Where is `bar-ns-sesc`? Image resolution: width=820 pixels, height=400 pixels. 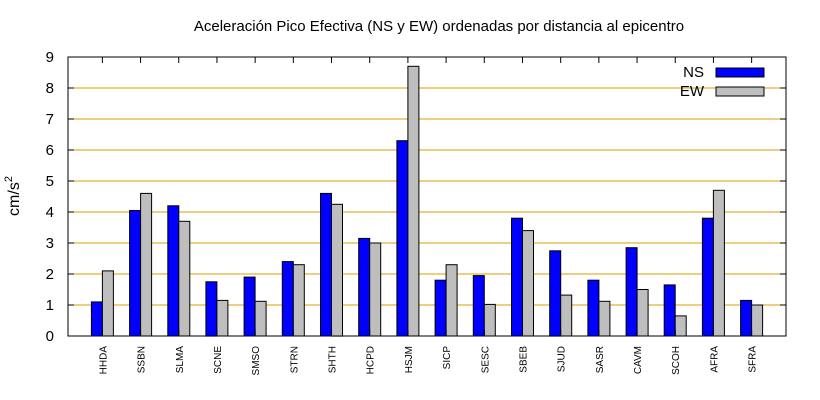 bar-ns-sesc is located at coordinates (478, 306).